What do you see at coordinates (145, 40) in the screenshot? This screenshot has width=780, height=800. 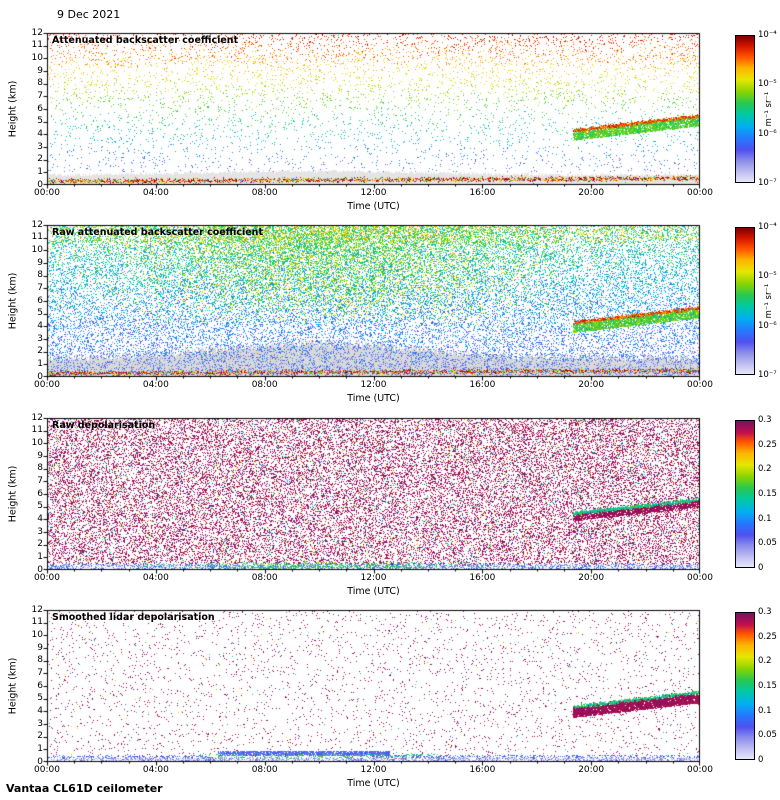 I see `panel-title: Attenuated backscatter coefficient` at bounding box center [145, 40].